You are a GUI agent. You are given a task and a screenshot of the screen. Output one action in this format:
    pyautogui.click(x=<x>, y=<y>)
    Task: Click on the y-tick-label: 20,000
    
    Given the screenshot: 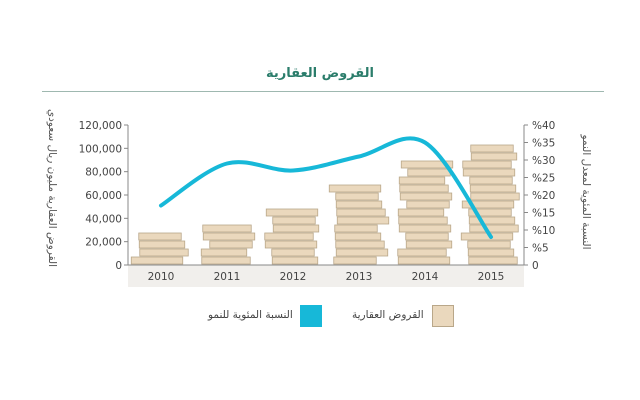 What is the action you would take?
    pyautogui.click(x=103, y=243)
    